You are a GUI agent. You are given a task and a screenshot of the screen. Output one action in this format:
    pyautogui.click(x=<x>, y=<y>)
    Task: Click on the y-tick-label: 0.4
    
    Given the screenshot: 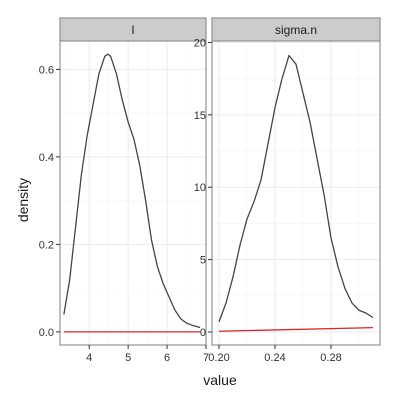 What is the action you would take?
    pyautogui.click(x=46, y=158)
    